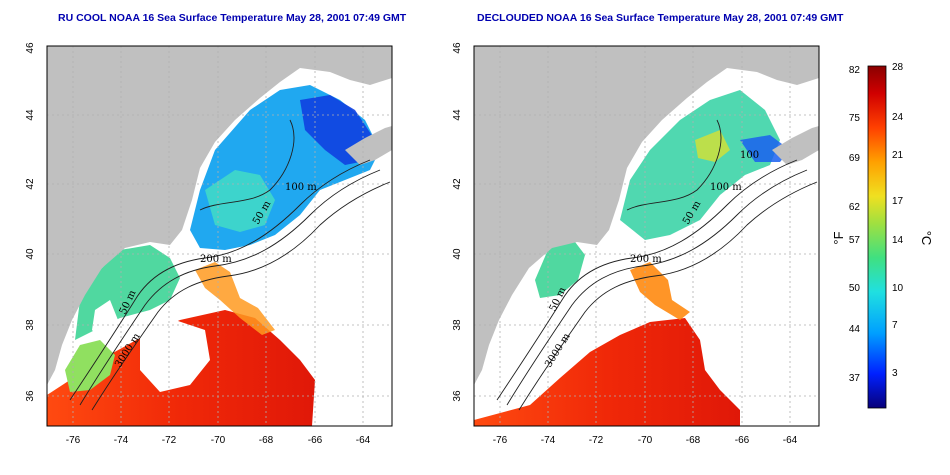 This screenshot has width=950, height=475. What do you see at coordinates (315, 440) in the screenshot?
I see `left-lon-tick: -66` at bounding box center [315, 440].